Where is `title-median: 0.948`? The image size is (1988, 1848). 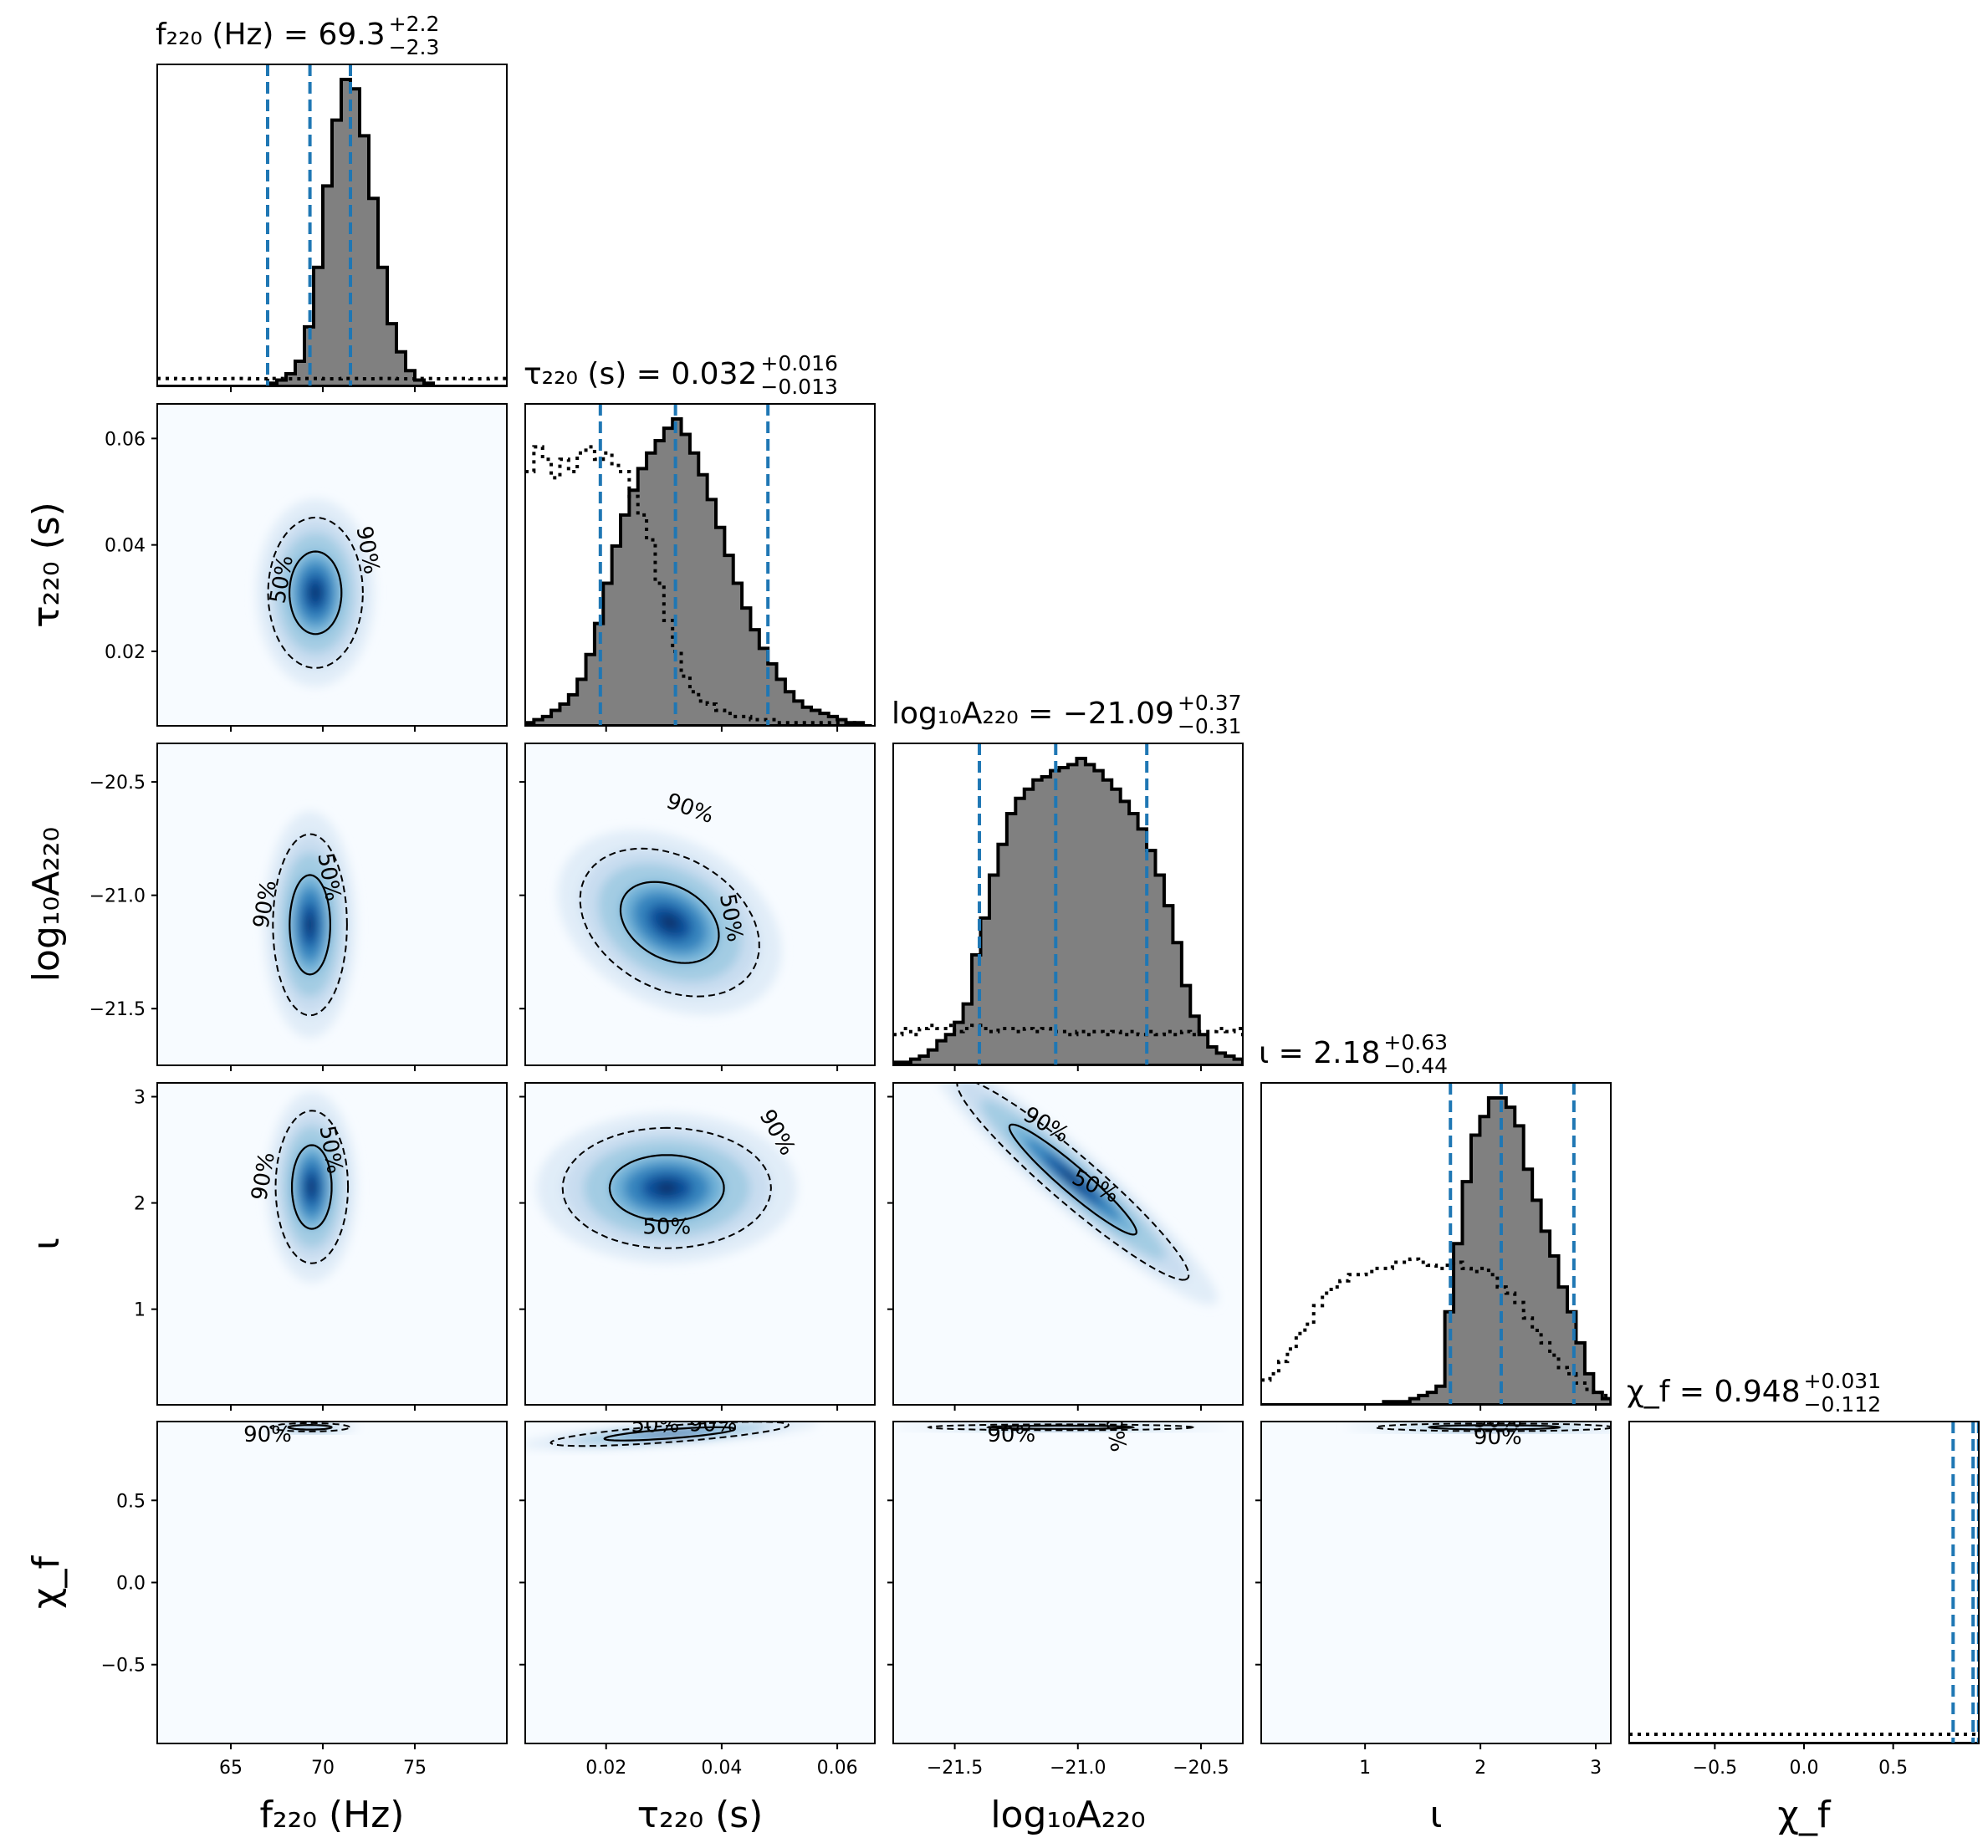 title-median: 0.948 is located at coordinates (1758, 1392).